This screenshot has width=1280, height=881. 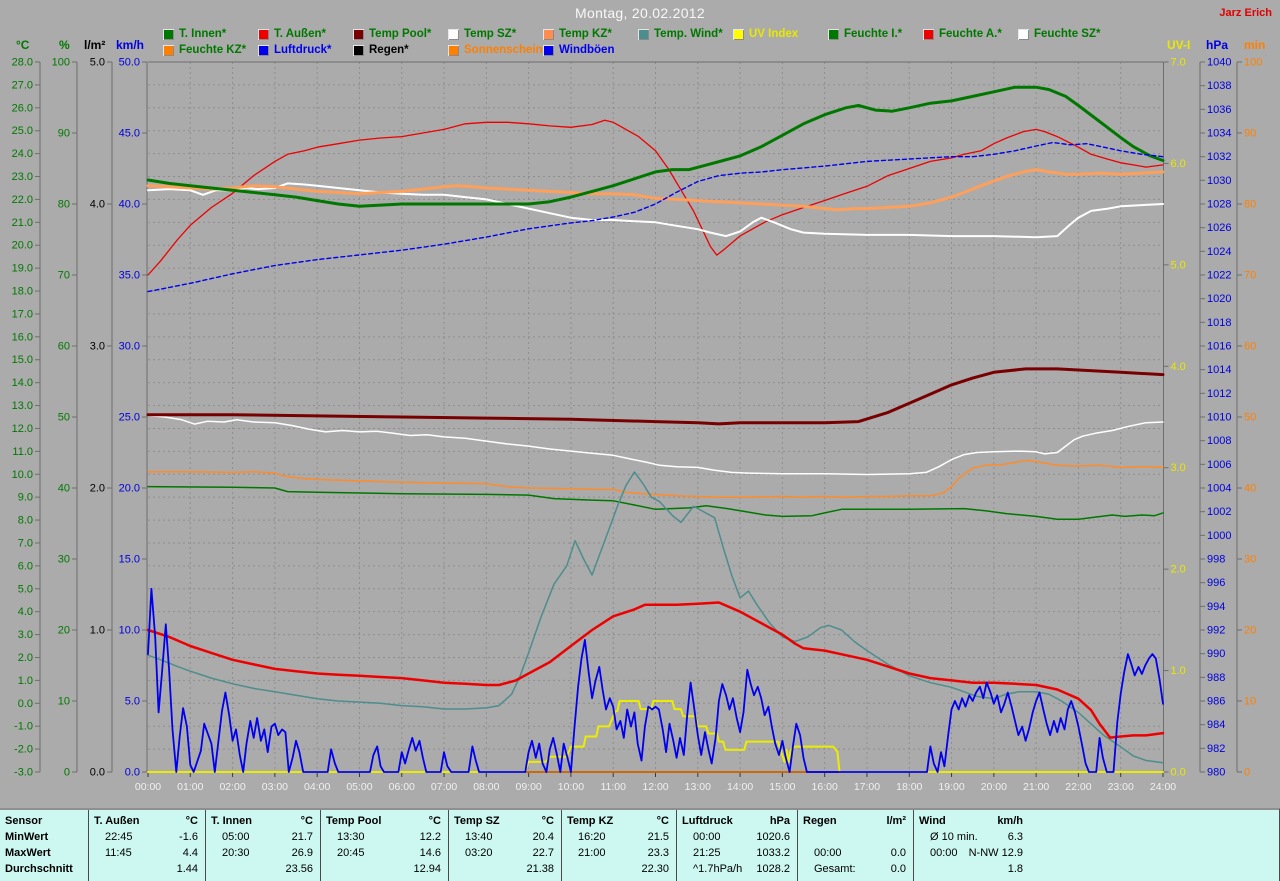 What do you see at coordinates (543, 837) in the screenshot?
I see `stats-cell-value: 20.4` at bounding box center [543, 837].